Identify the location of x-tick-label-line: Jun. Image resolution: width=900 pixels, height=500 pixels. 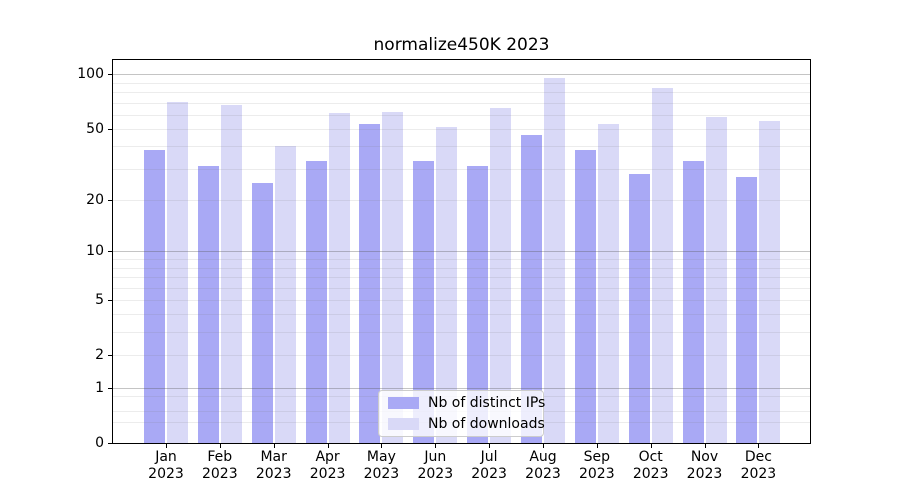
(435, 457).